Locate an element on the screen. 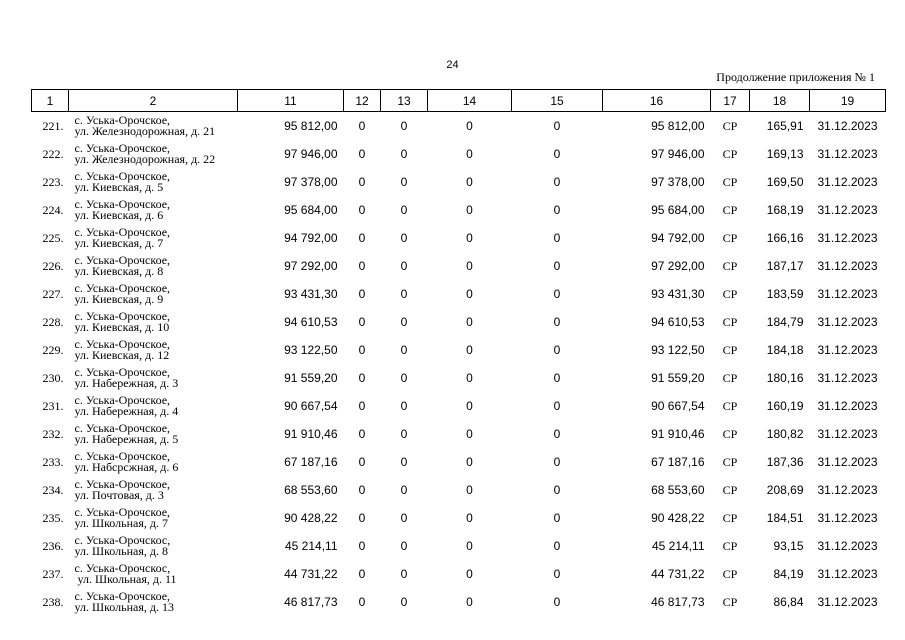 Image resolution: width=905 pixels, height=640 pixels. value-cell-c16: 44 731,22 is located at coordinates (678, 574).